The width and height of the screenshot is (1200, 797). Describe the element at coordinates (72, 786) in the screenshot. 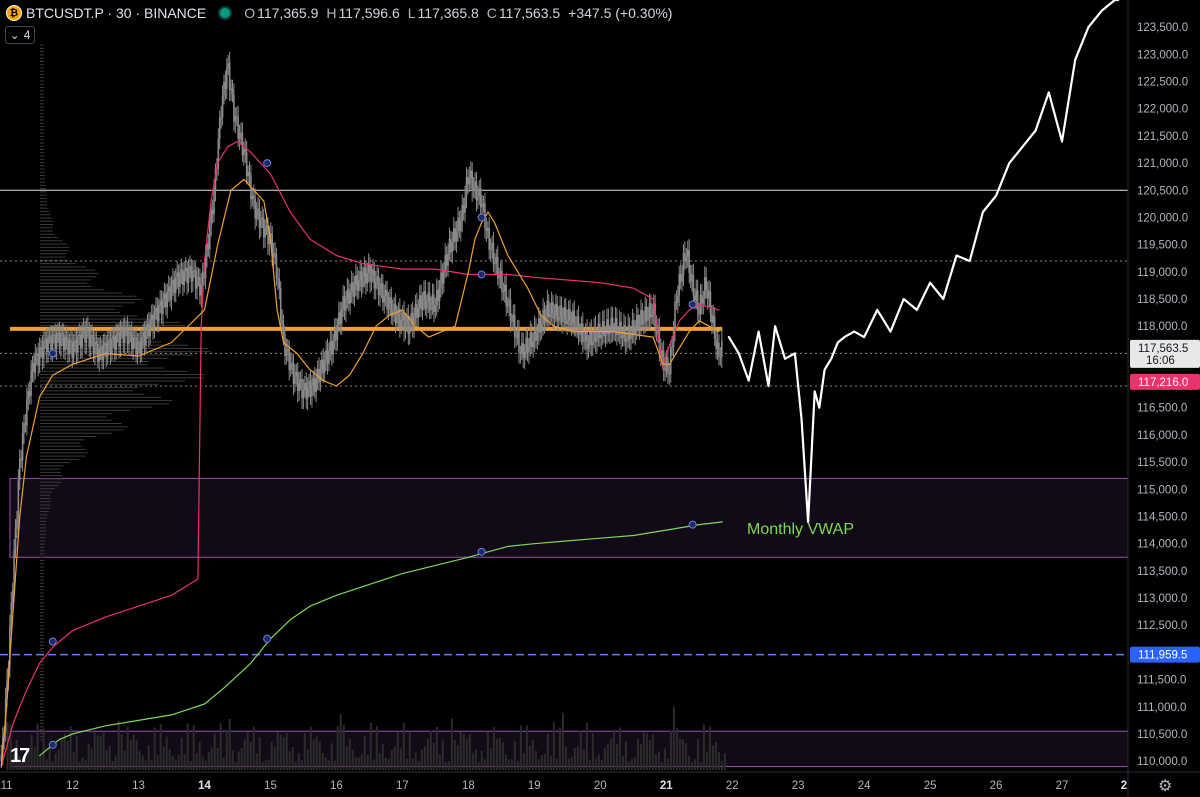

I see `time-tick-label: 12` at that location.